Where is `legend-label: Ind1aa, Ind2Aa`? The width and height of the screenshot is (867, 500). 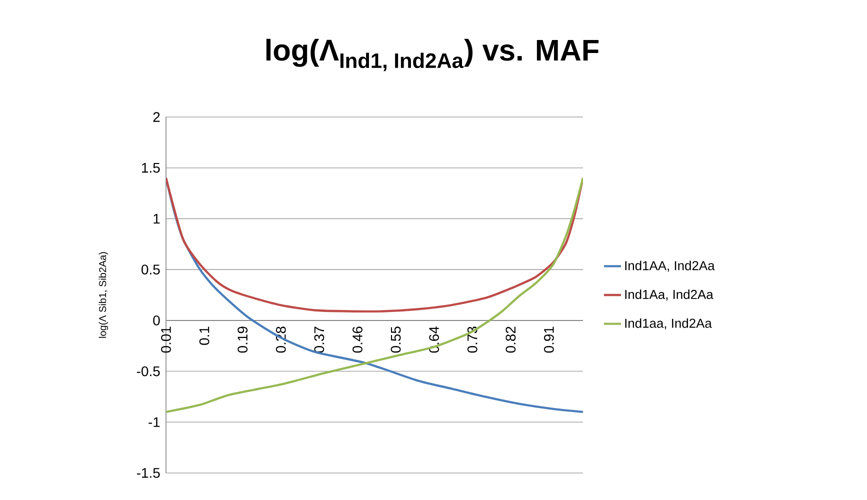
legend-label: Ind1aa, Ind2Aa is located at coordinates (668, 324).